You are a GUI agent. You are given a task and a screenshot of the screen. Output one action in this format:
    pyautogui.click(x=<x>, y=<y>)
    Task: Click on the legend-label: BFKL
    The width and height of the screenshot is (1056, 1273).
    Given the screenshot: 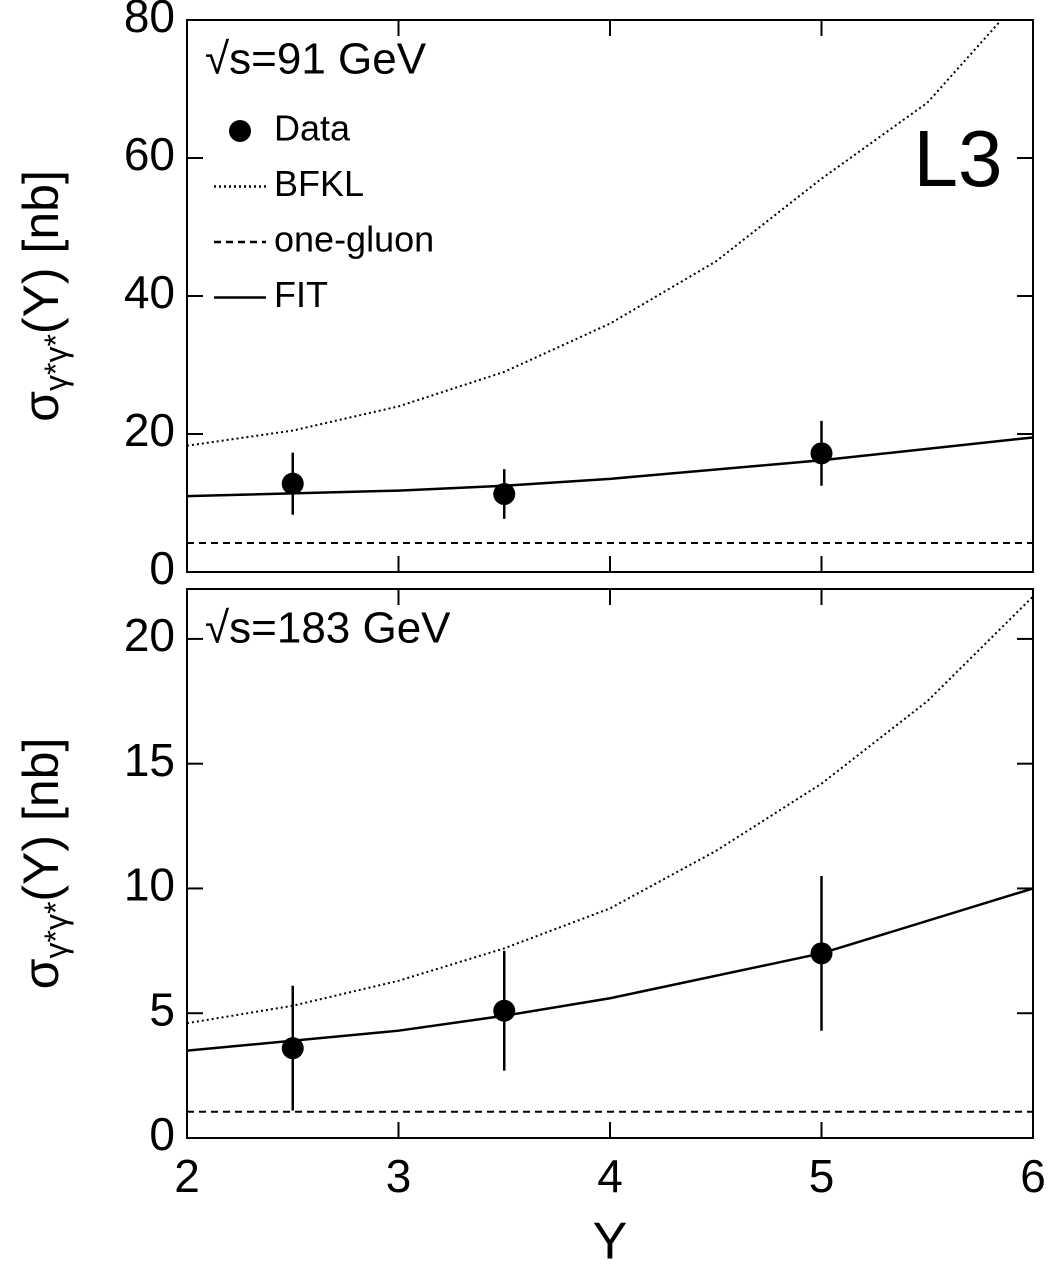 What is the action you would take?
    pyautogui.click(x=319, y=183)
    